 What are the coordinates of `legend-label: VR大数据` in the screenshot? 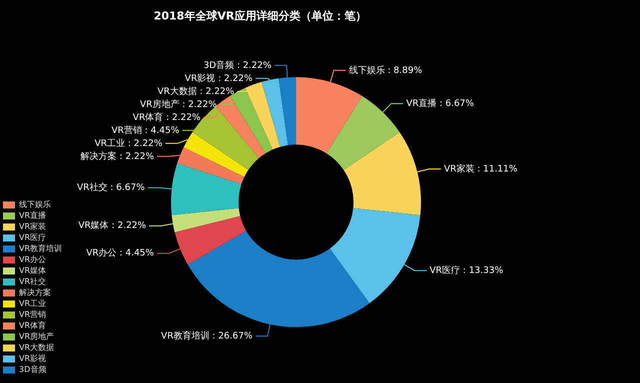 It's located at (36, 347).